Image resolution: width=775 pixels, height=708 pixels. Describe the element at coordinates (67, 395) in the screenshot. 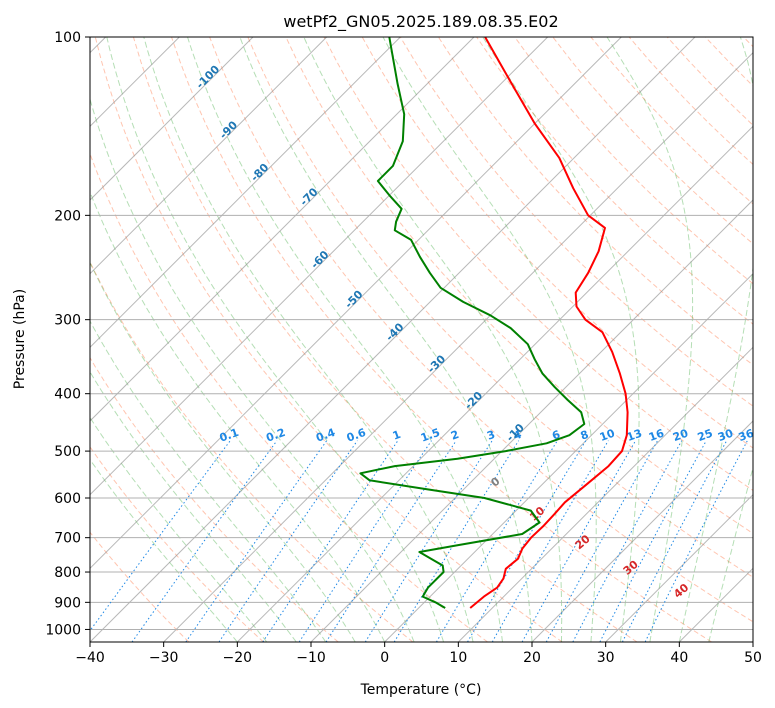

I see `y-tick-label: 400` at that location.